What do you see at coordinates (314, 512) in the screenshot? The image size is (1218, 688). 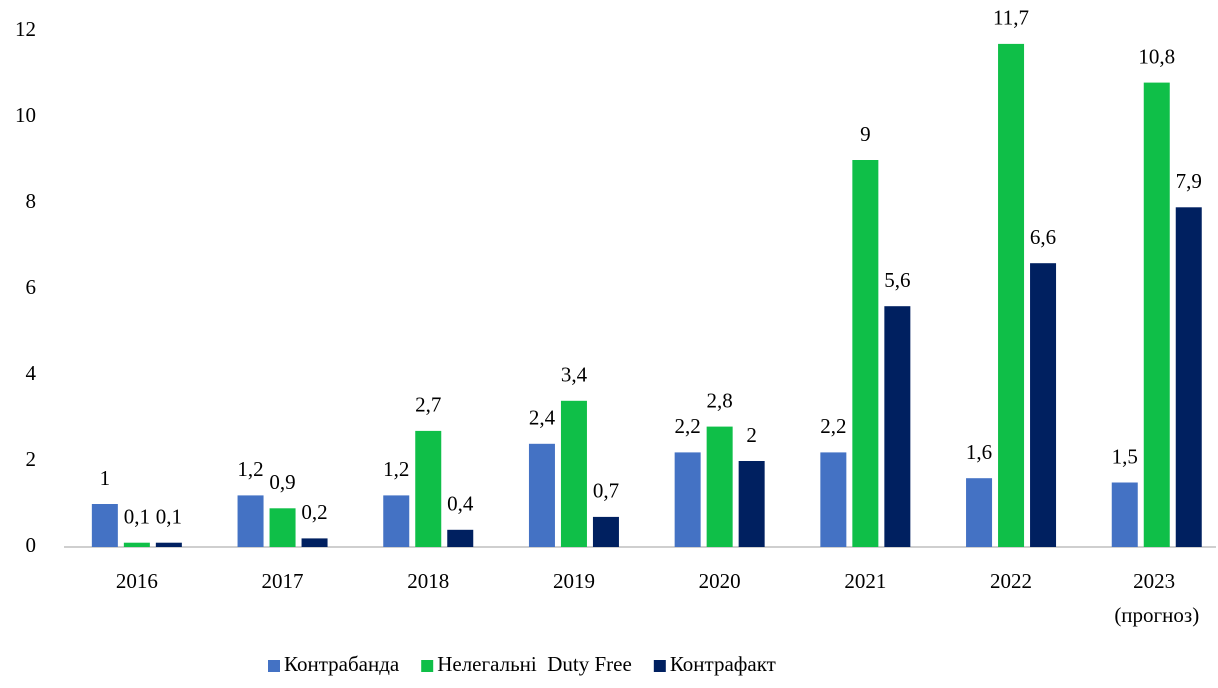 I see `data-label: 0,2` at bounding box center [314, 512].